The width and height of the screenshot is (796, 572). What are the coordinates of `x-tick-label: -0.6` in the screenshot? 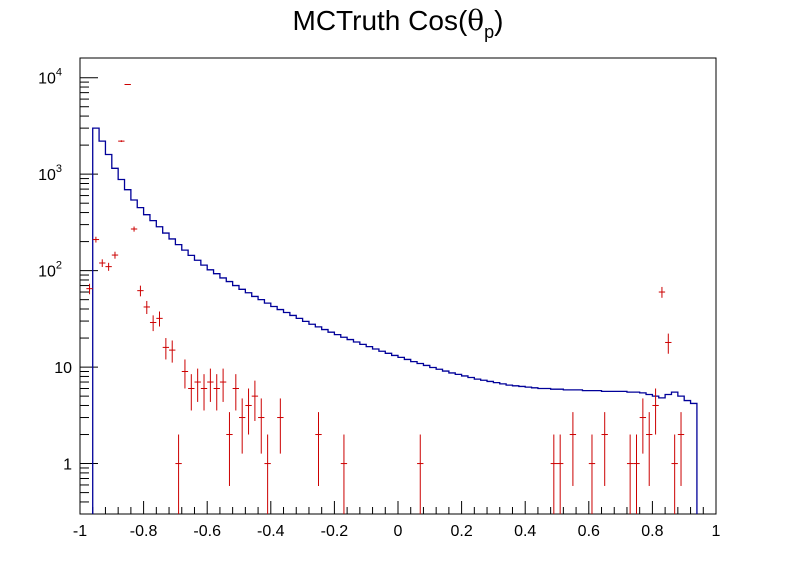 It's located at (207, 531).